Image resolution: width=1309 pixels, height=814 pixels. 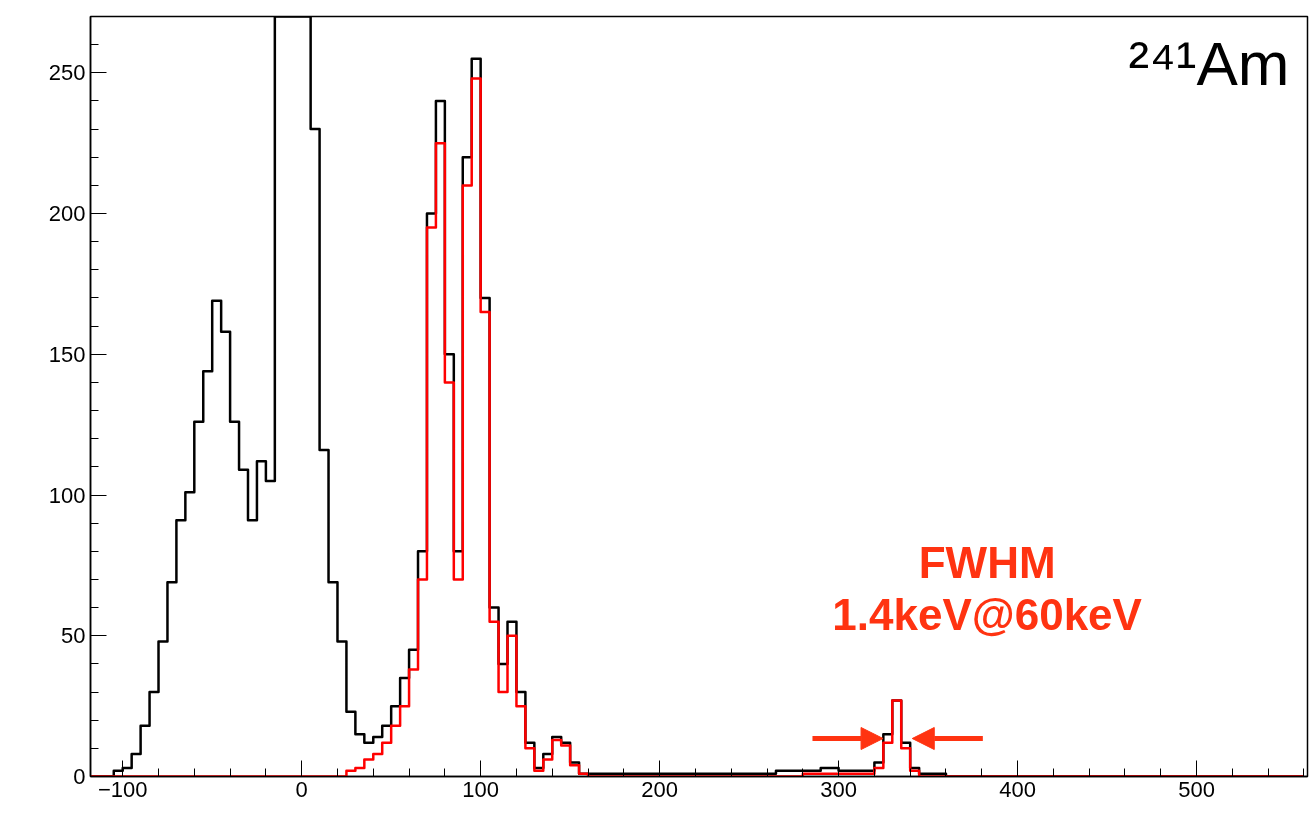 I want to click on annotation: FWHM 1.4keV@60keV, so click(x=987, y=588).